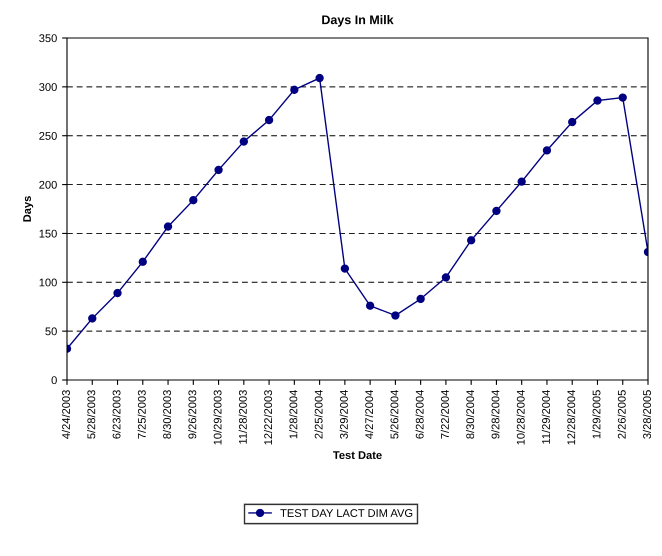  Describe the element at coordinates (268, 417) in the screenshot. I see `x-tick-label: 12/22/2003` at that location.